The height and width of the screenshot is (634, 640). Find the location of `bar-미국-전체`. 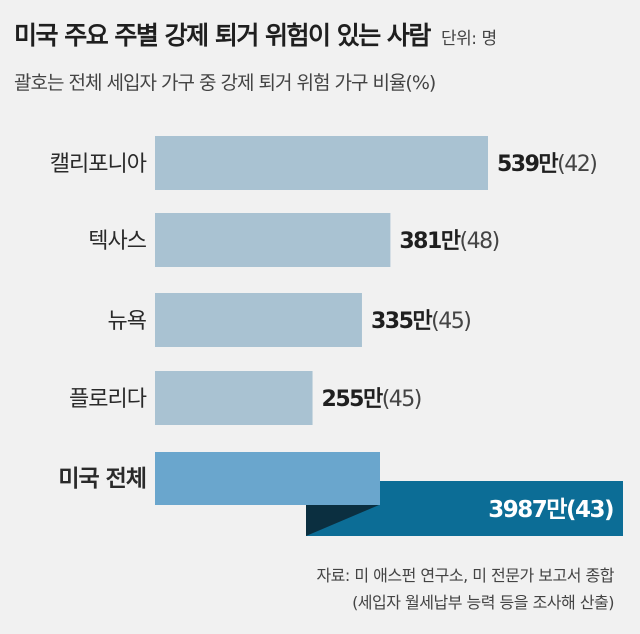

bar-미국-전체 is located at coordinates (267, 478).